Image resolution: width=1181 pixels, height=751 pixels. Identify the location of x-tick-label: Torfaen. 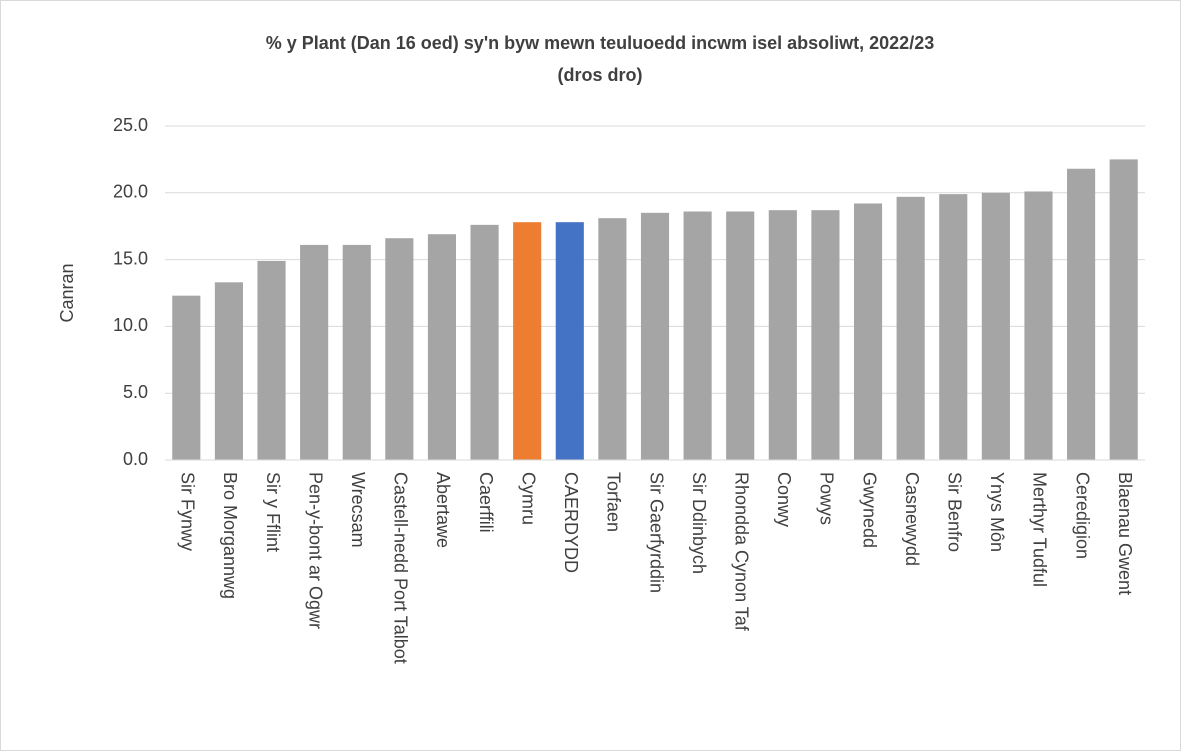
(614, 502).